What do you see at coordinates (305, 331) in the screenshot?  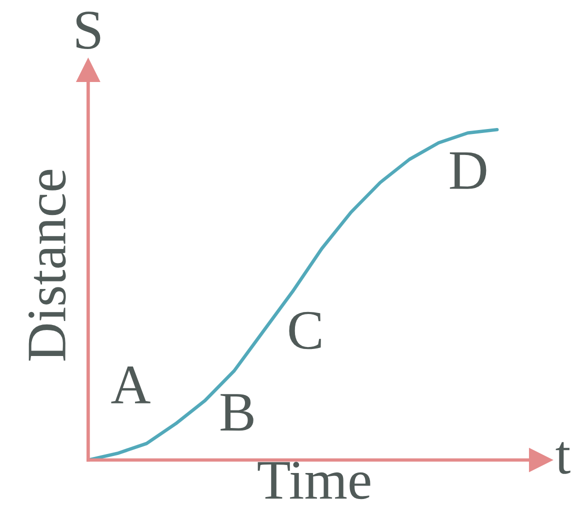 I see `annotation: C` at bounding box center [305, 331].